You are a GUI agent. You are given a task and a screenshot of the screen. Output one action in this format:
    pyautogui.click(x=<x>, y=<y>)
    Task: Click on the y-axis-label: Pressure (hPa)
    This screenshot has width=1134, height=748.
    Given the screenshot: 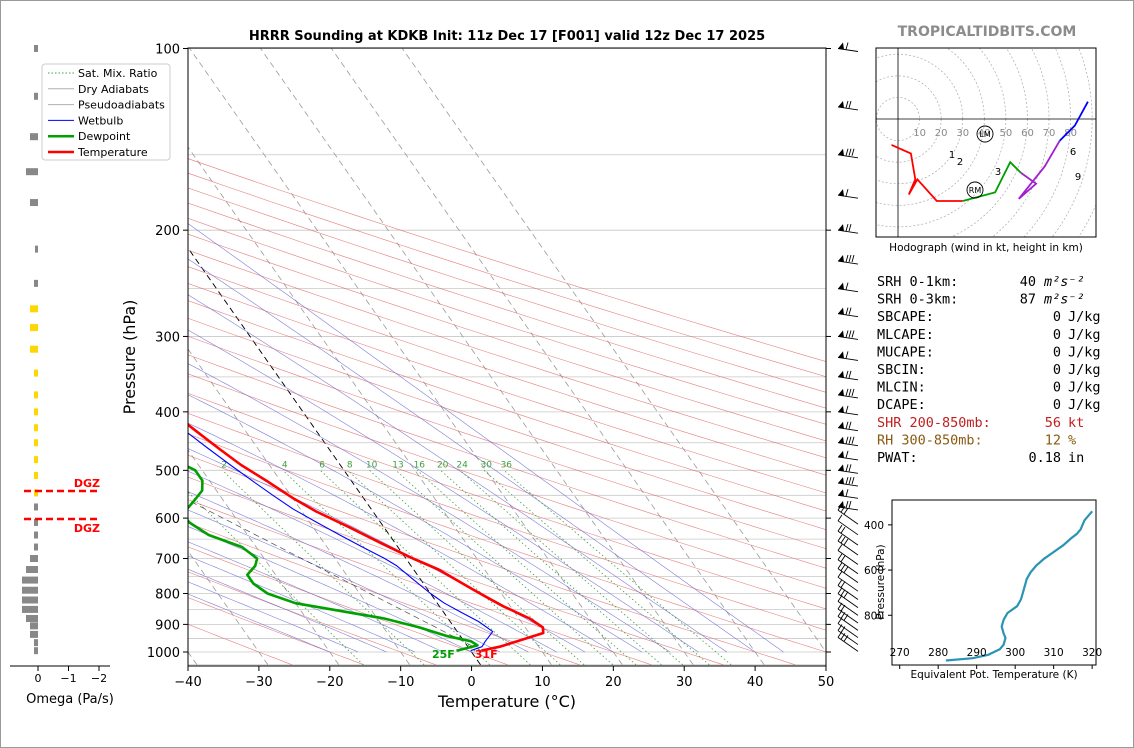 What is the action you would take?
    pyautogui.click(x=129, y=357)
    